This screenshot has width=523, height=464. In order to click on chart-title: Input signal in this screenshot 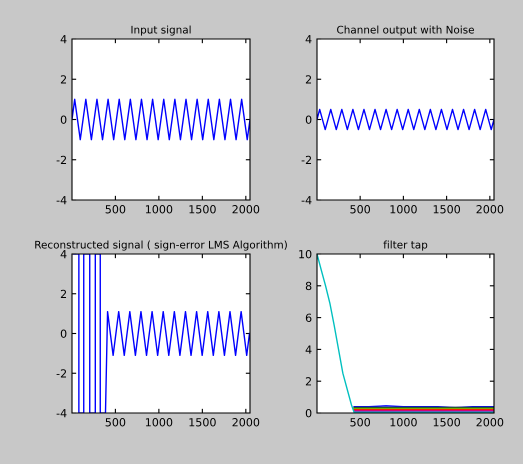, I will do `click(161, 31)`.